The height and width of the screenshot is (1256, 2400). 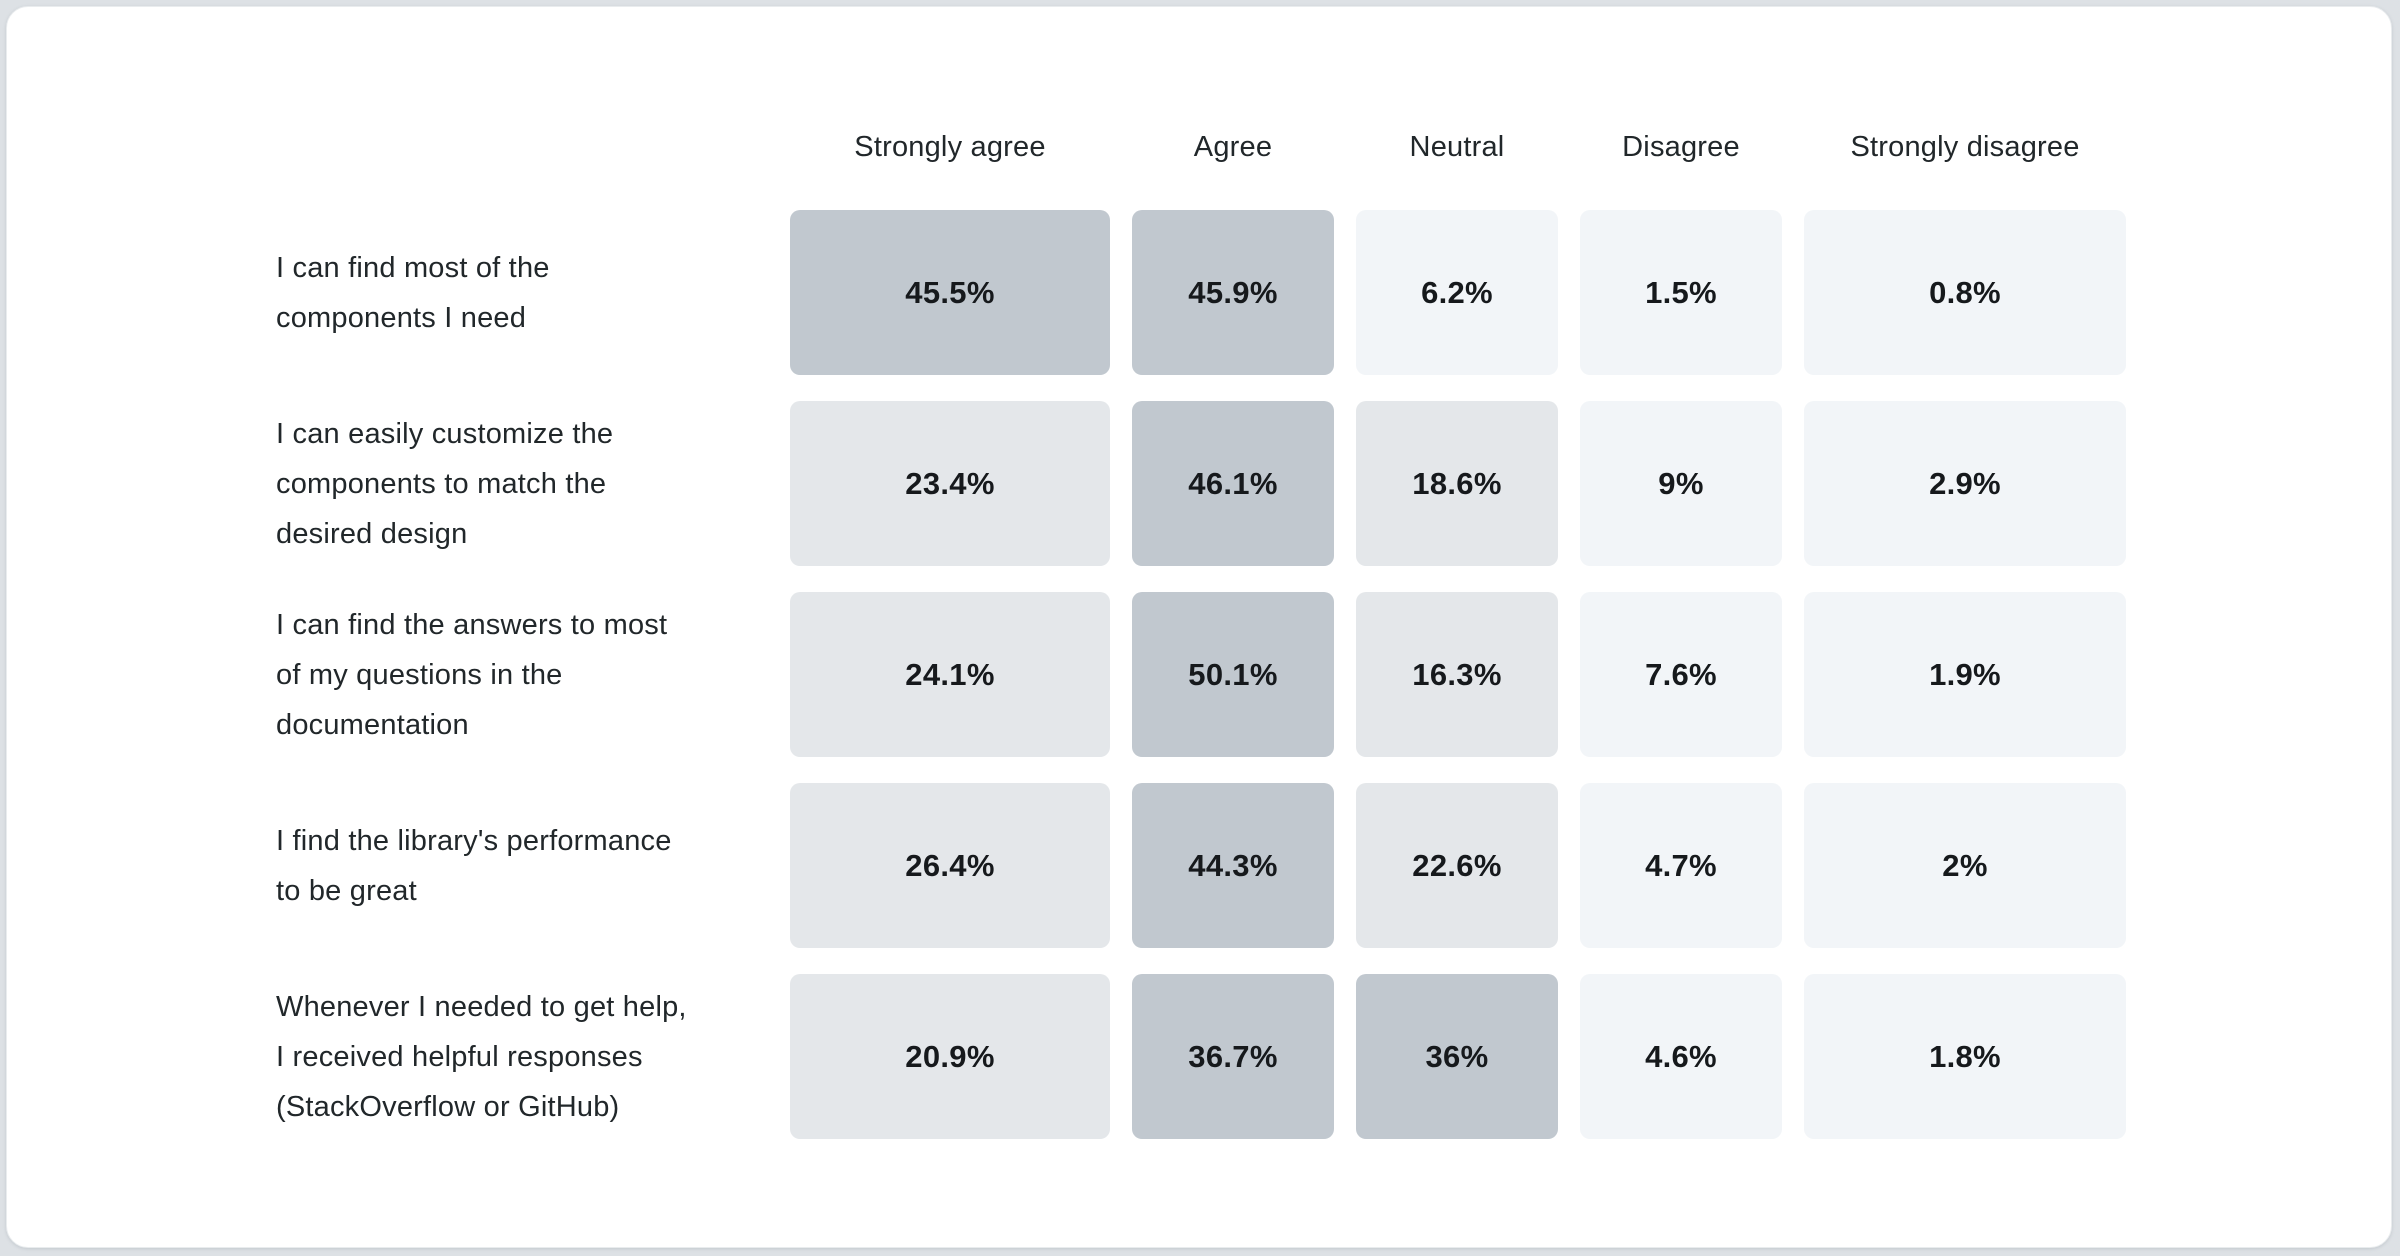 What do you see at coordinates (1457, 865) in the screenshot?
I see `heatmap-cell: 22.6%` at bounding box center [1457, 865].